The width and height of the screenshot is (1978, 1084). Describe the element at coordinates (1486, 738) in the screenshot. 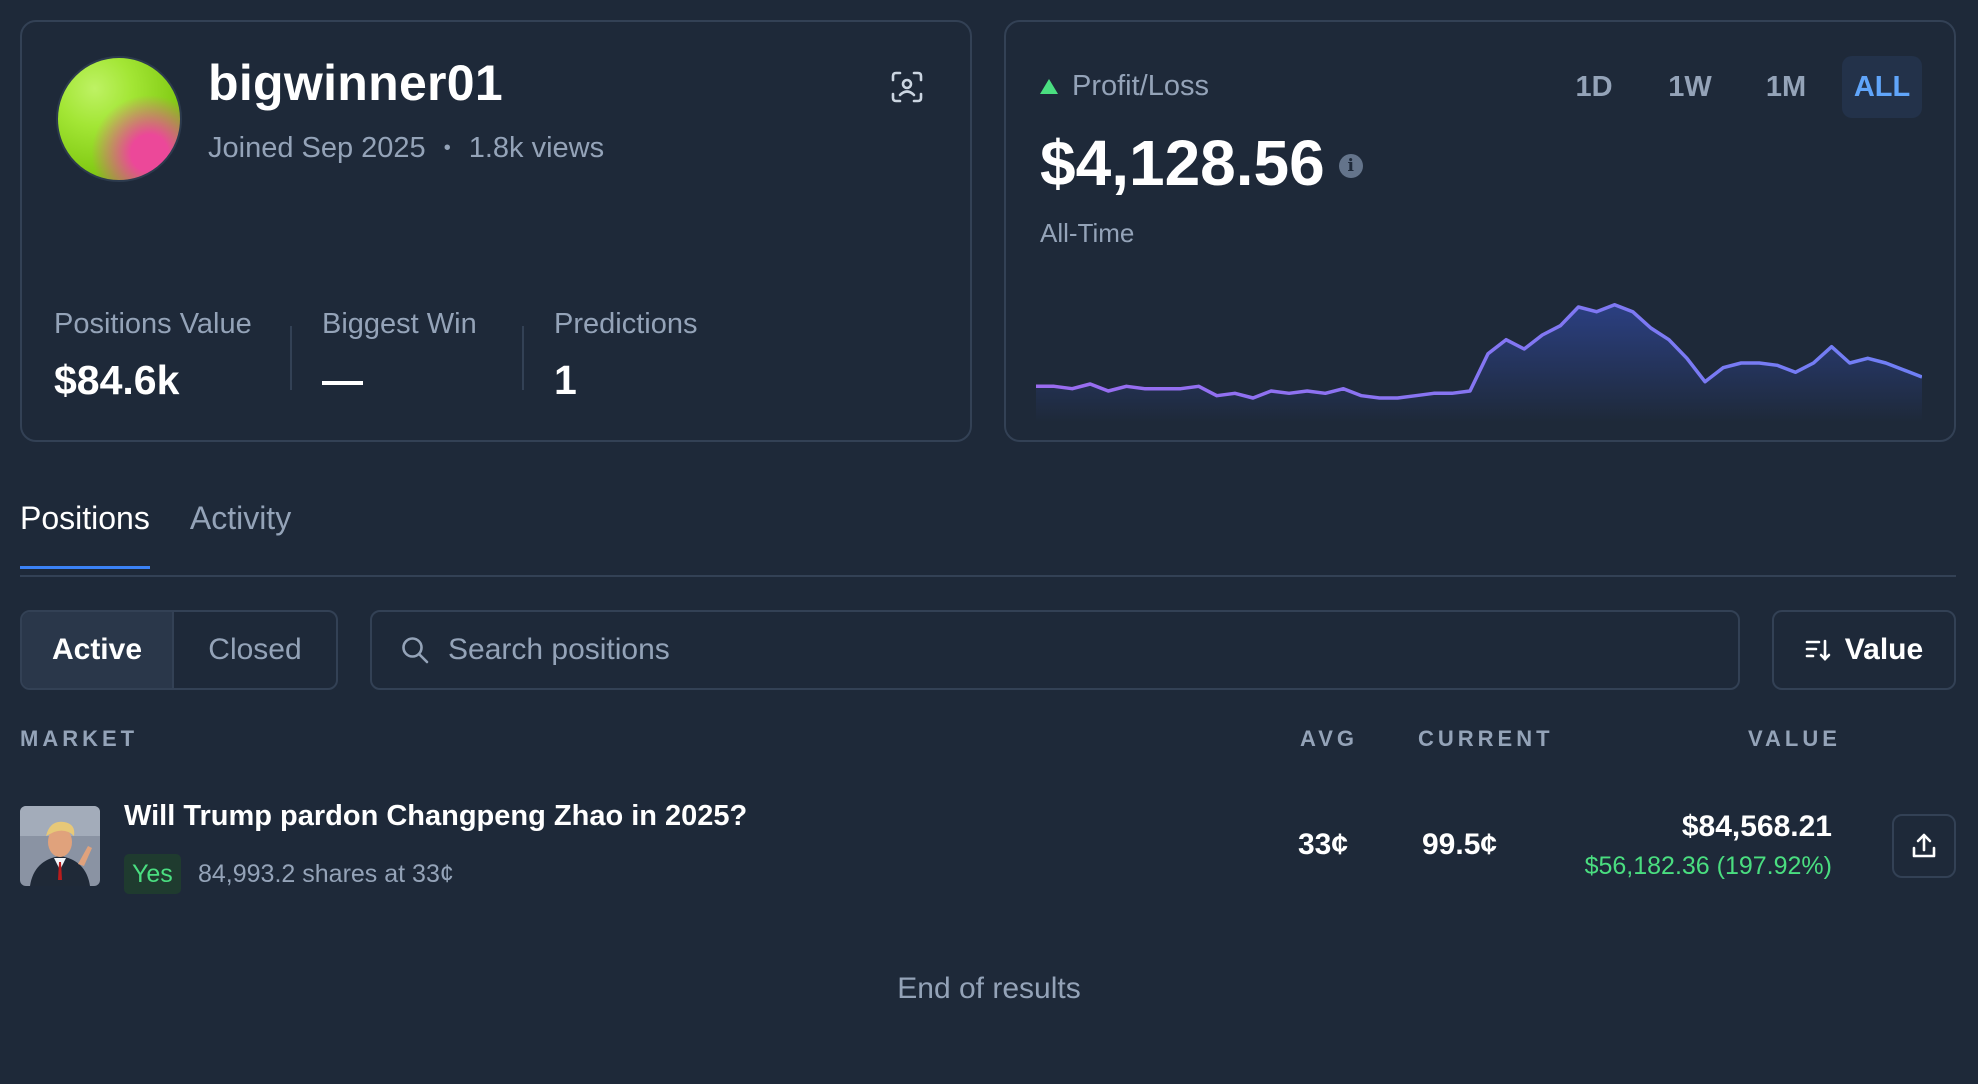

I see `header-current: CURRENT` at that location.